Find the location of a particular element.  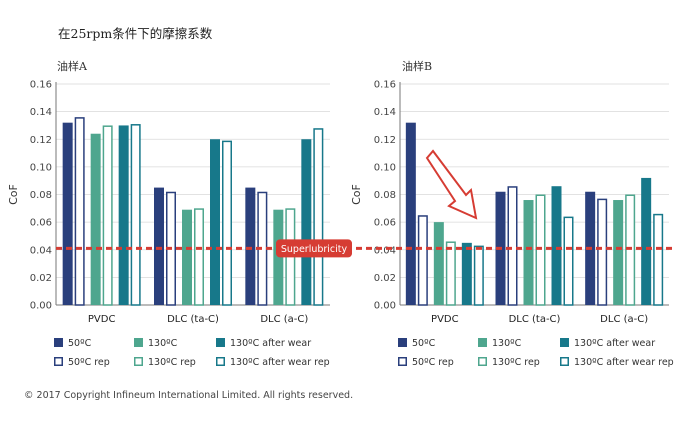

superlubricity-label: Superlubricity is located at coordinates (314, 249).